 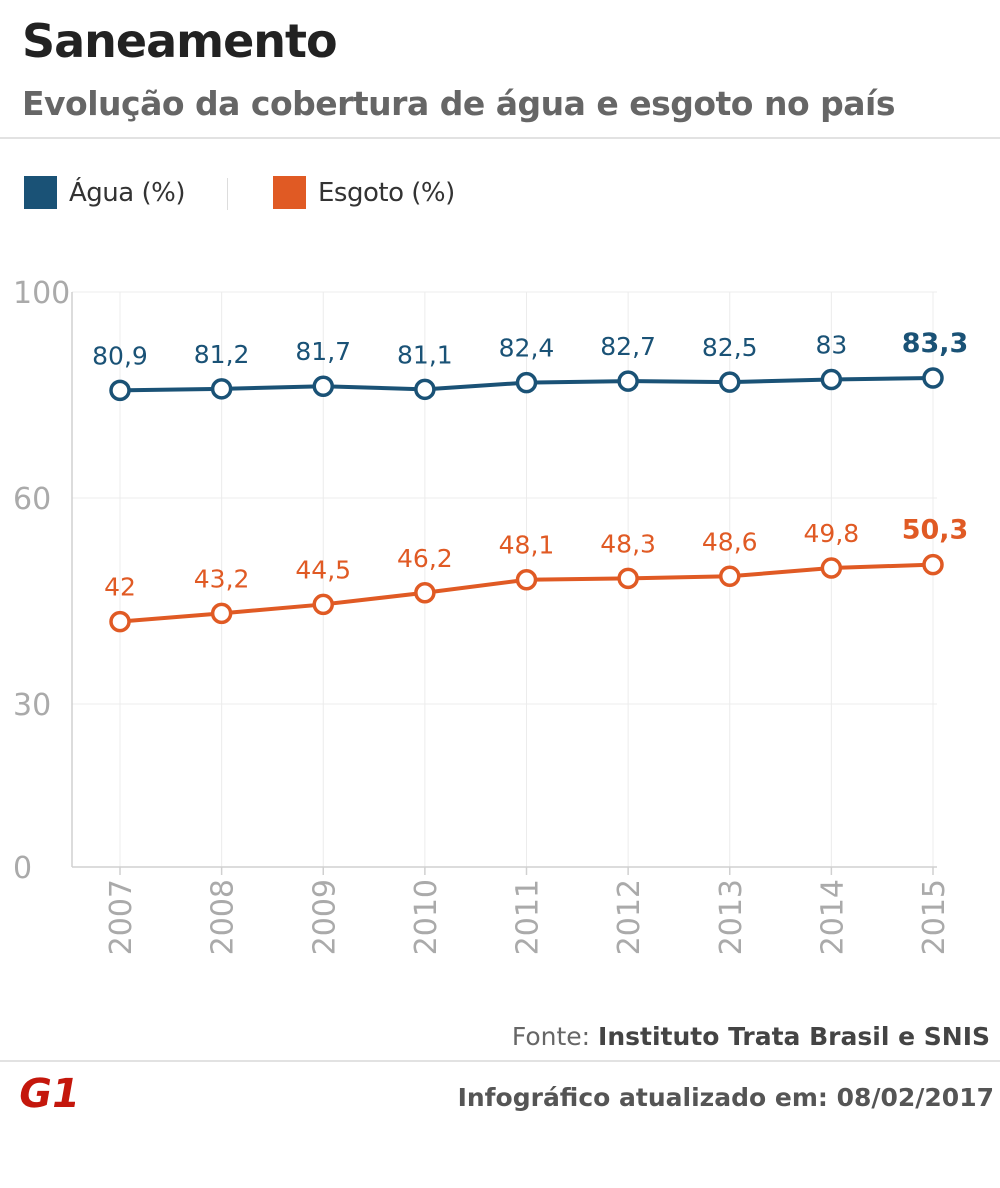 What do you see at coordinates (223, 917) in the screenshot?
I see `x-tick-label-2008: 2008` at bounding box center [223, 917].